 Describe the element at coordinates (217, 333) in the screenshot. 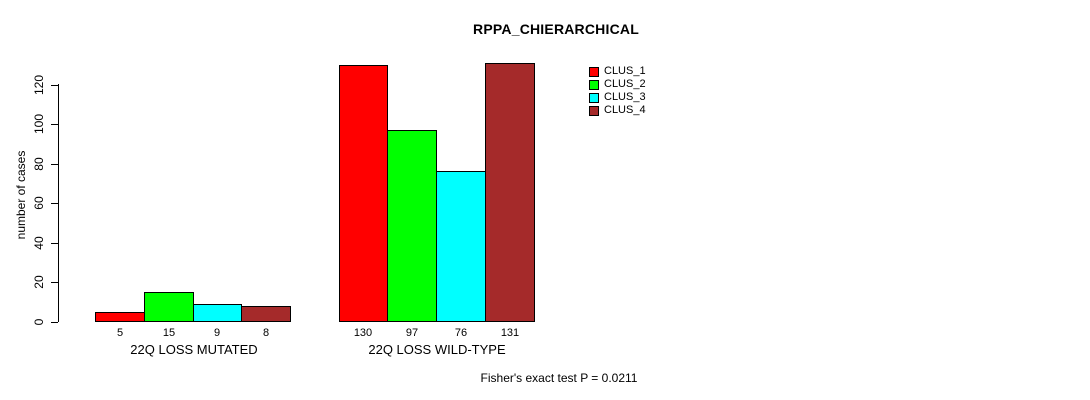

I see `bar-value-label: 9` at that location.